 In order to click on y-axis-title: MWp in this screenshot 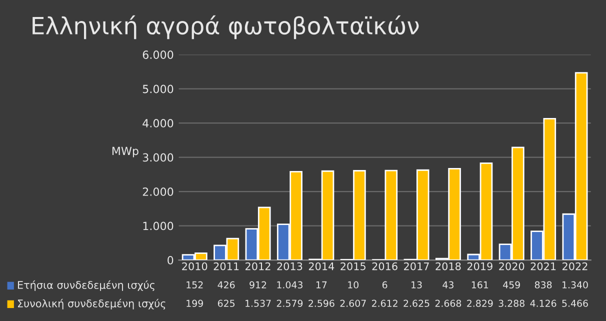, I will do `click(125, 152)`.